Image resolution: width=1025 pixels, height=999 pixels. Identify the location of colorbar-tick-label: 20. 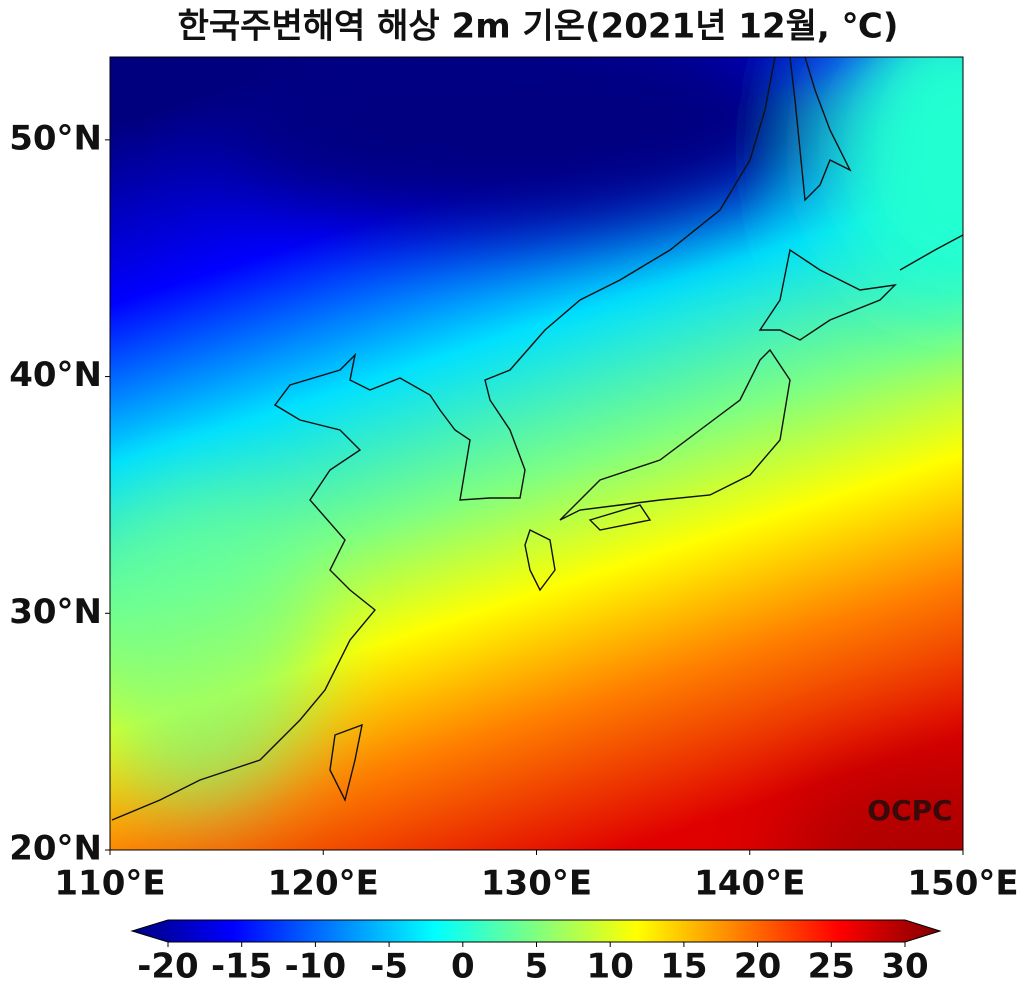
(757, 967).